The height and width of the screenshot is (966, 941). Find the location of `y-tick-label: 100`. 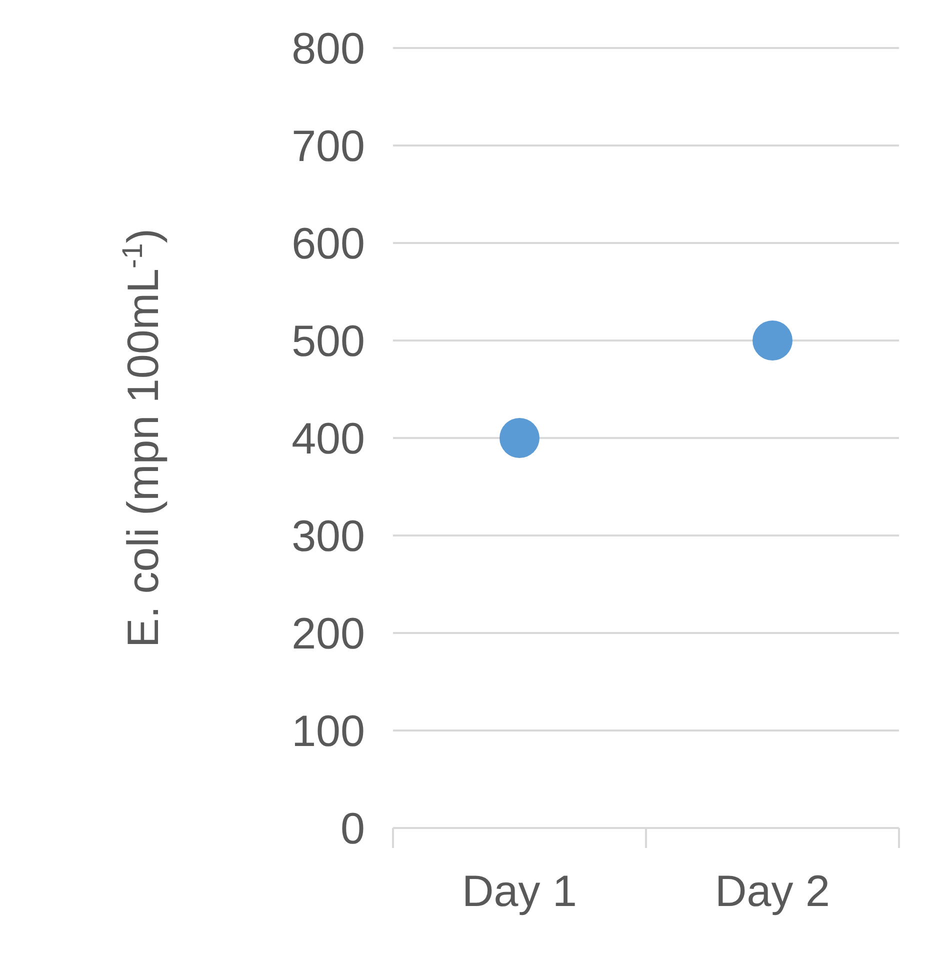

y-tick-label: 100 is located at coordinates (328, 731).